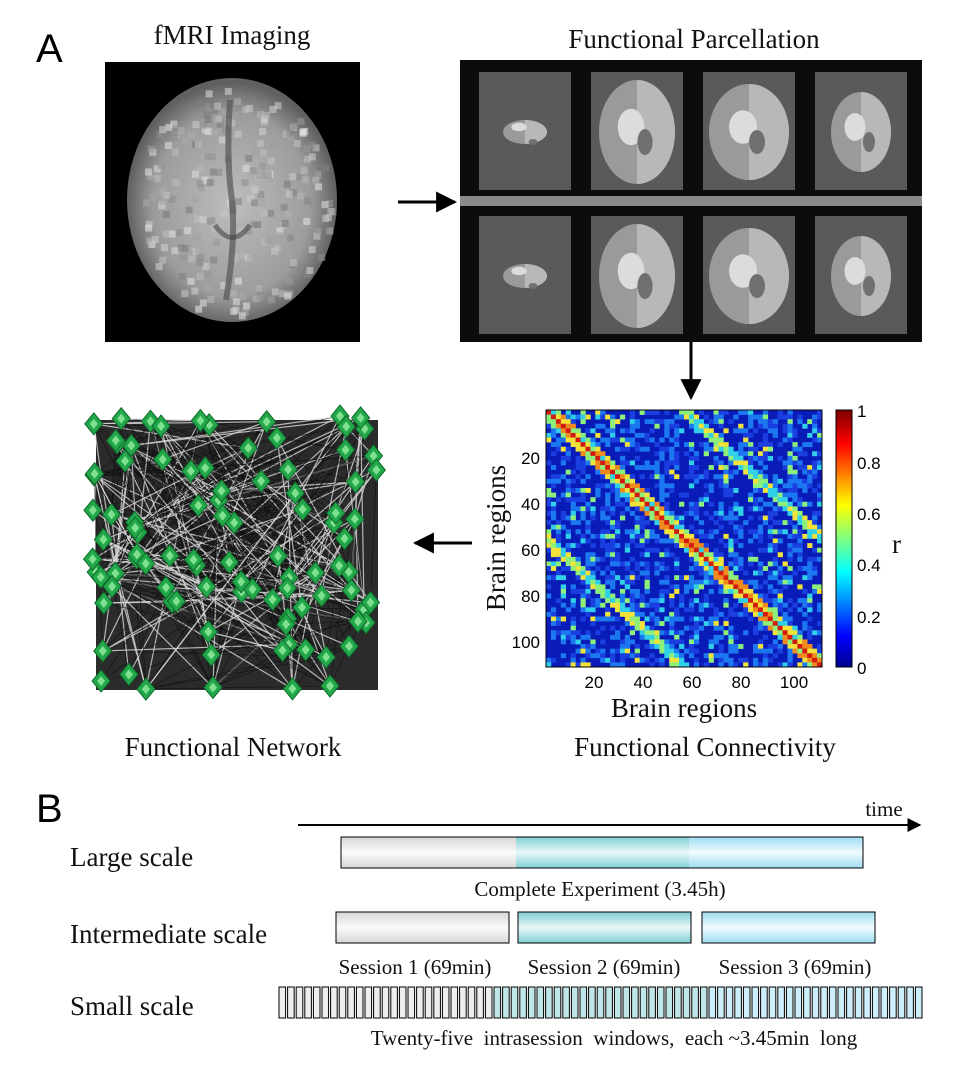  What do you see at coordinates (705, 747) in the screenshot?
I see `connectivity-title: Functional Connectivity` at bounding box center [705, 747].